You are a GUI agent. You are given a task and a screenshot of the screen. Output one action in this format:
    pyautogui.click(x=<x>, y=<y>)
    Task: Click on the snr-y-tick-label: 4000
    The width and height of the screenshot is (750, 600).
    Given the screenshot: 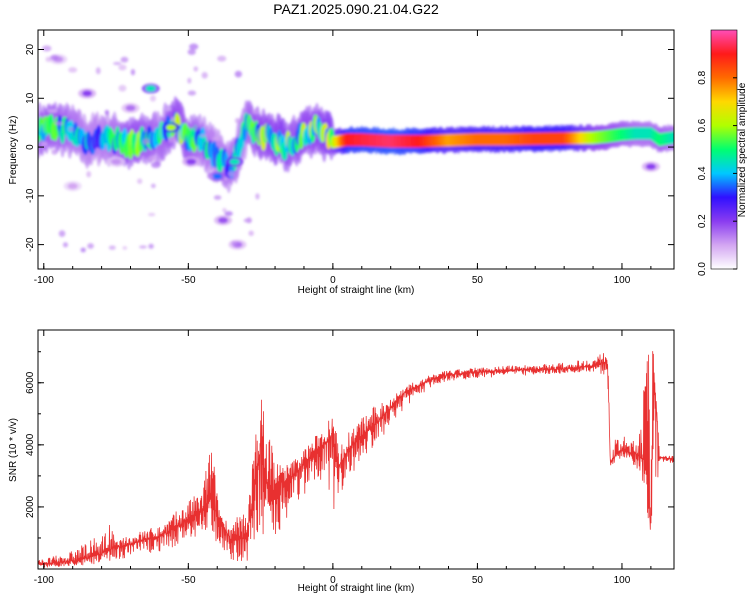 What is the action you would take?
    pyautogui.click(x=30, y=444)
    